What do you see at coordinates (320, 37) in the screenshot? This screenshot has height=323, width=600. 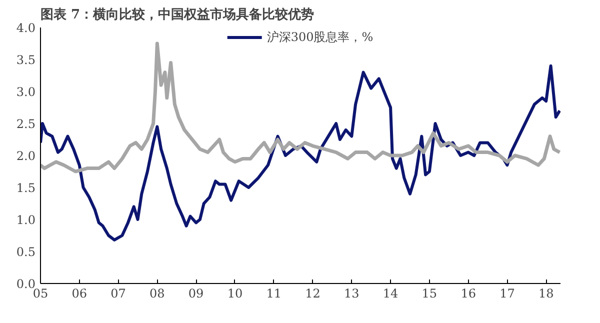 I see `legend-label: 沪深300股息率，%` at bounding box center [320, 37].